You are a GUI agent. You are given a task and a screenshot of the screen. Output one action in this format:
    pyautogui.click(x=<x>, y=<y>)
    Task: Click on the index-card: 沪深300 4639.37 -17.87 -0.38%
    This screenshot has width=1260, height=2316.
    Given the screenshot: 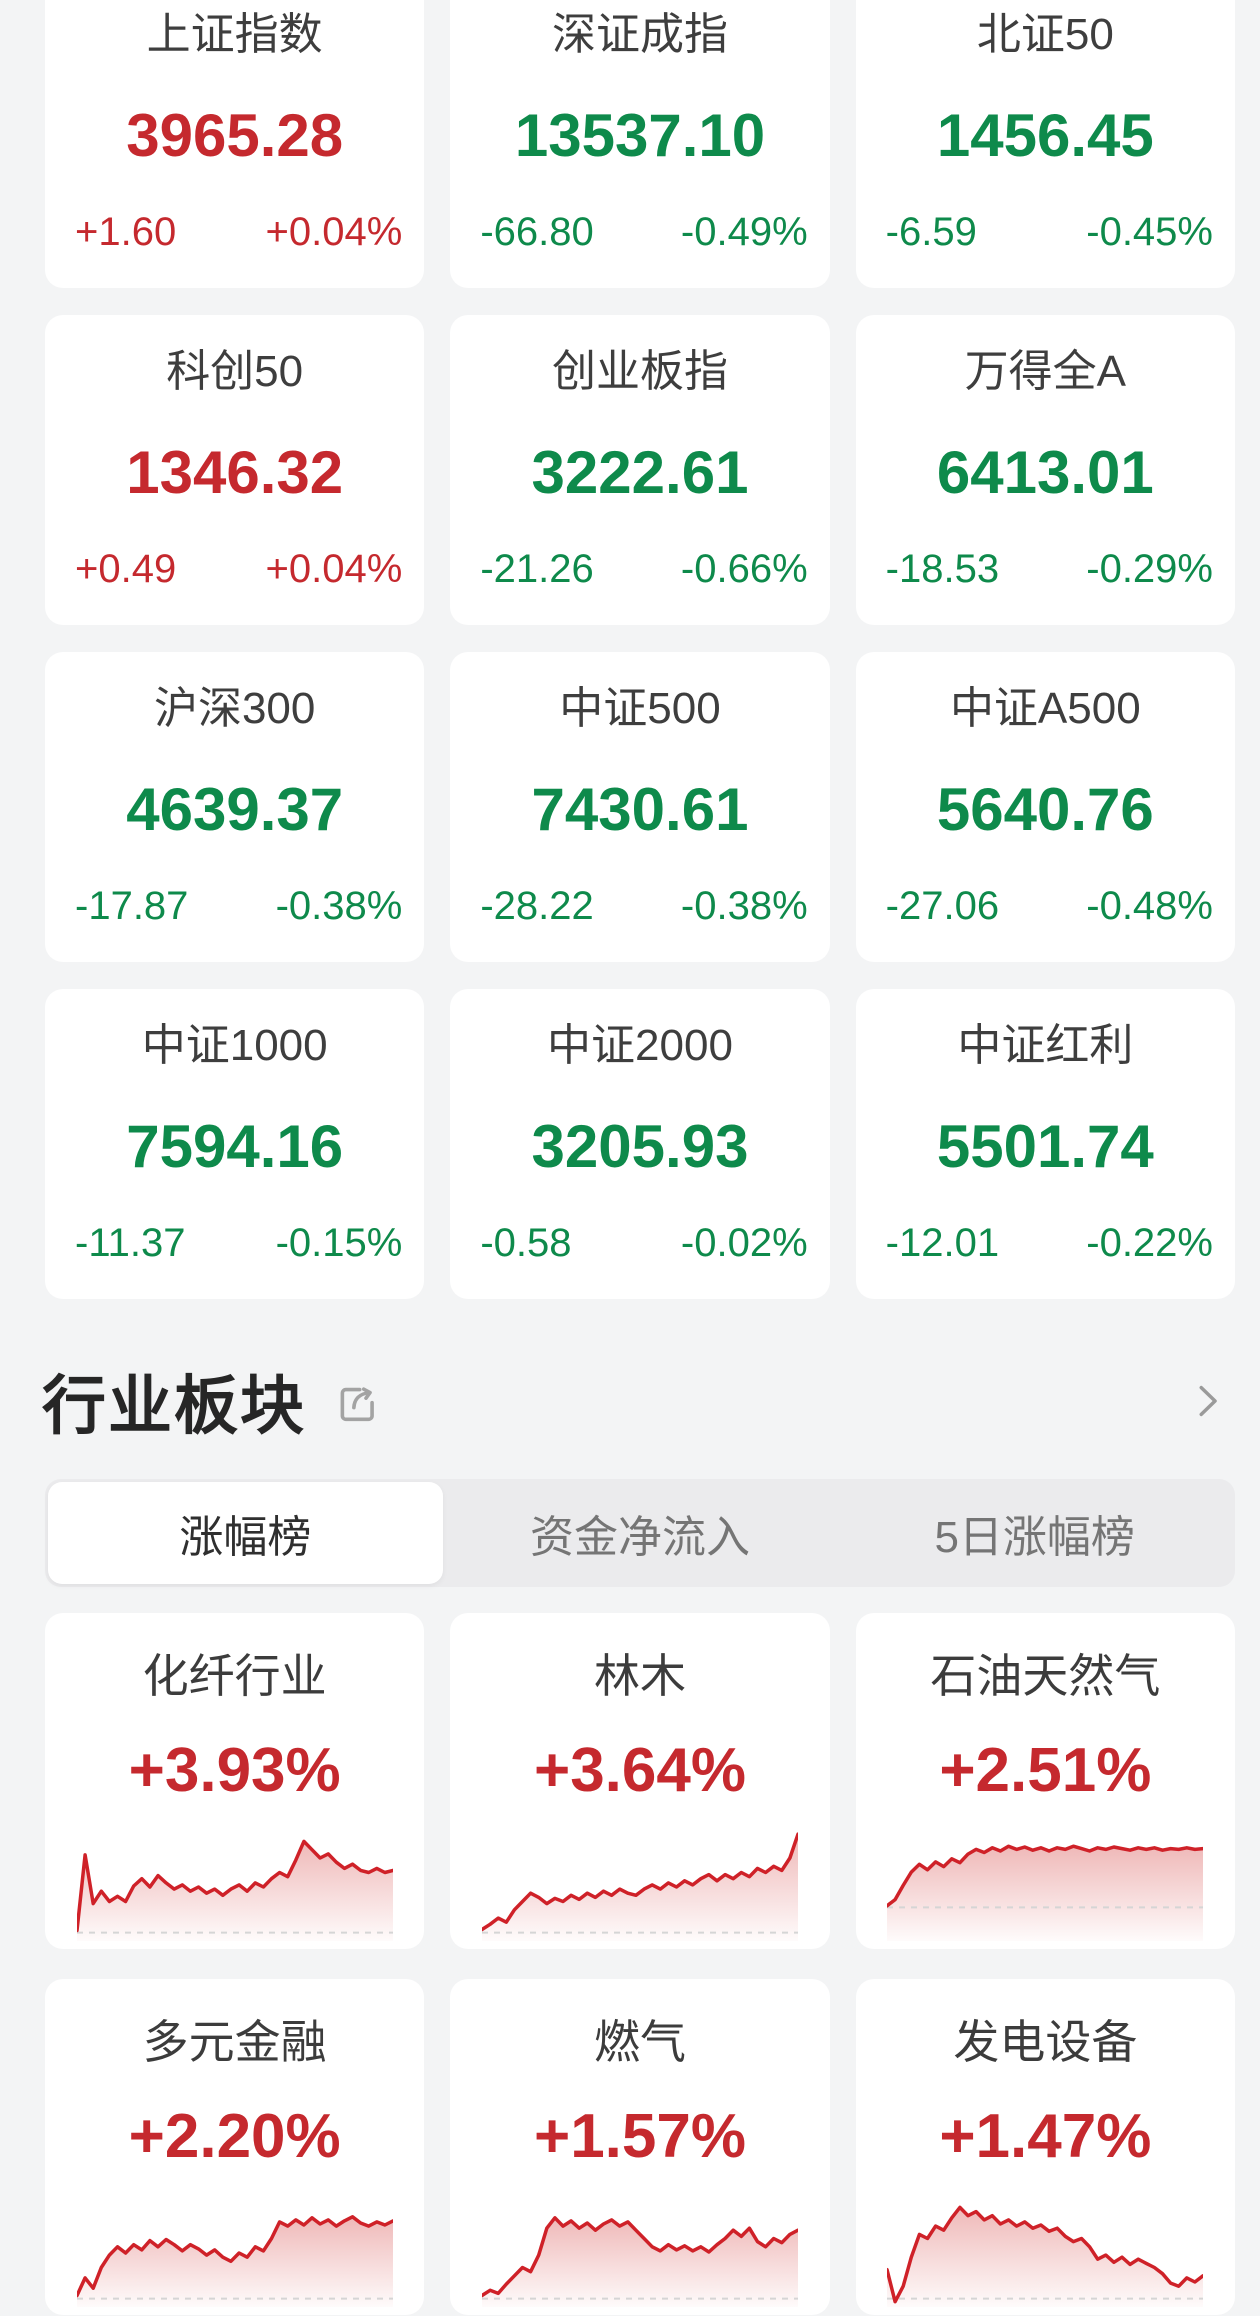 What is the action you would take?
    pyautogui.click(x=235, y=807)
    